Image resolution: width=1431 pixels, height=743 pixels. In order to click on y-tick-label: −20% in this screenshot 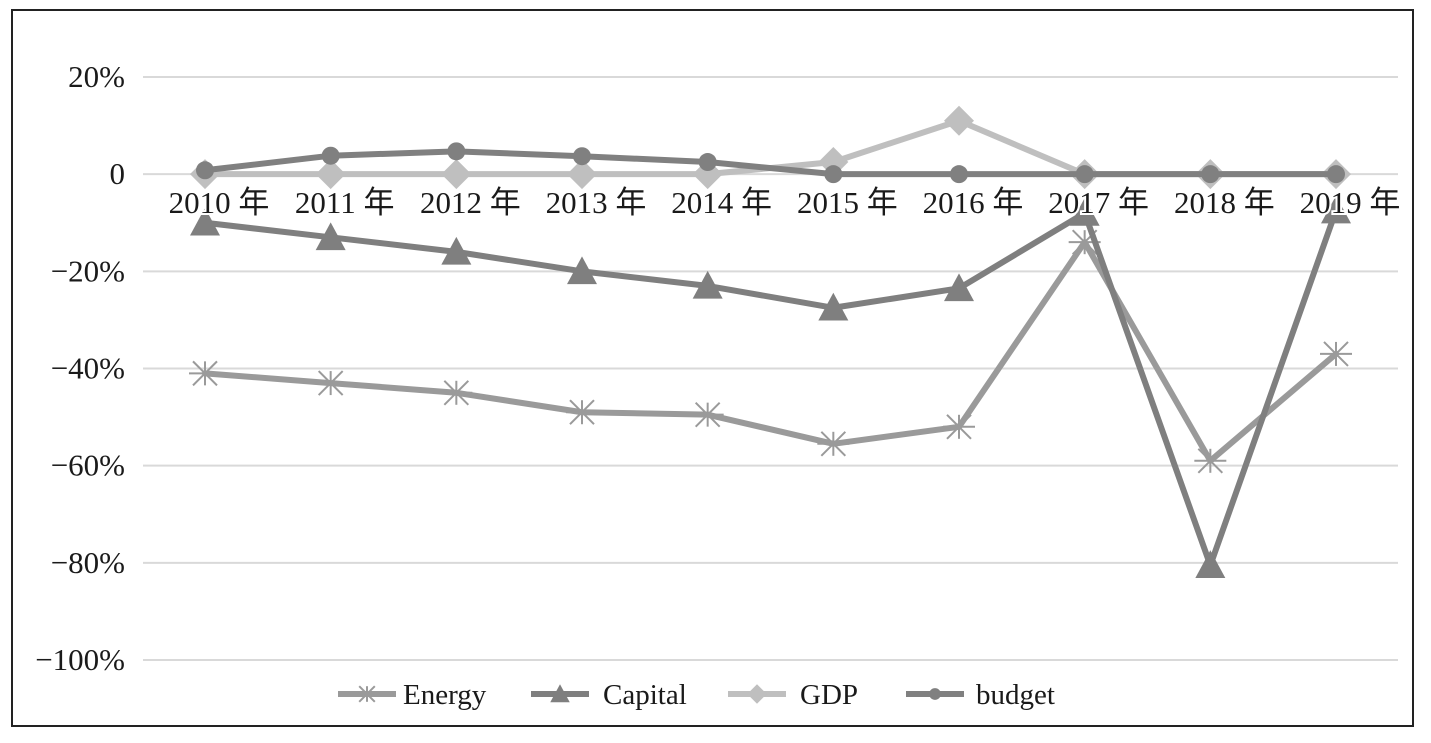, I will do `click(88, 270)`.